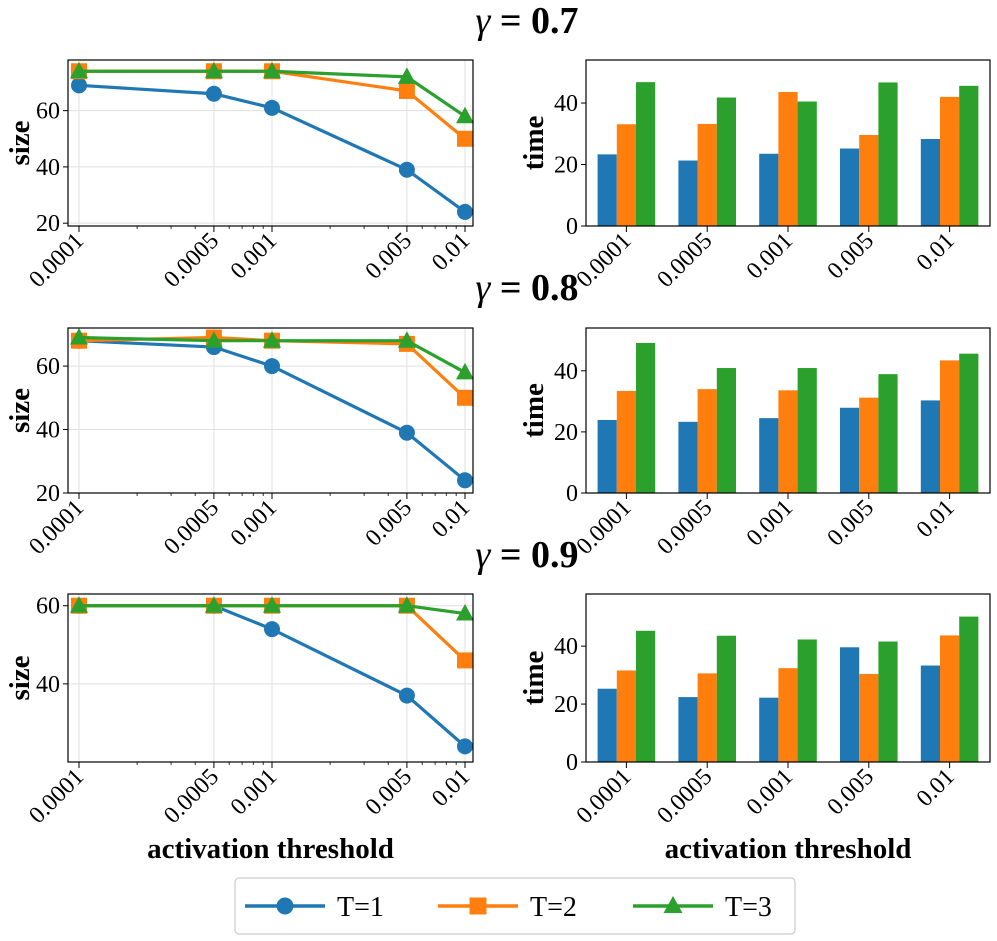 This screenshot has height=941, width=997. Describe the element at coordinates (360, 907) in the screenshot. I see `legend-label: T=1` at that location.